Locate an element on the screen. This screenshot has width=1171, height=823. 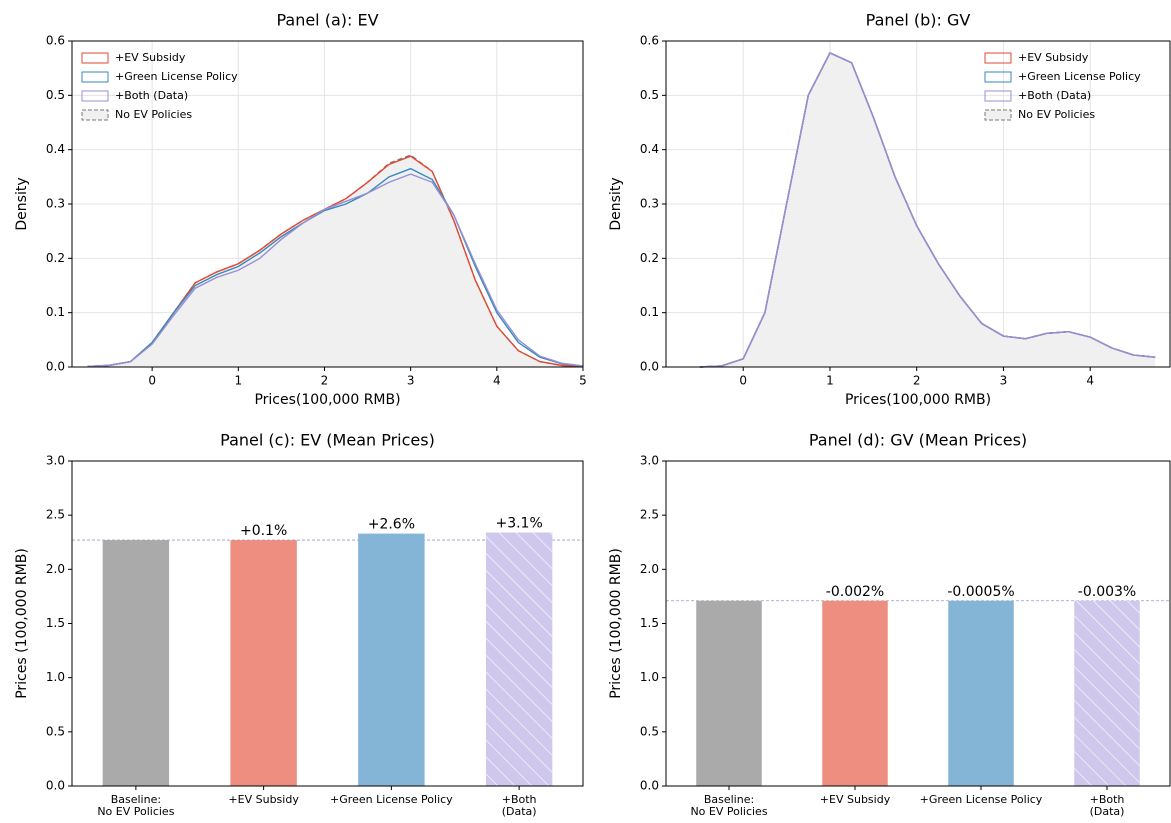
bar-annotation: -0.002% is located at coordinates (855, 592).